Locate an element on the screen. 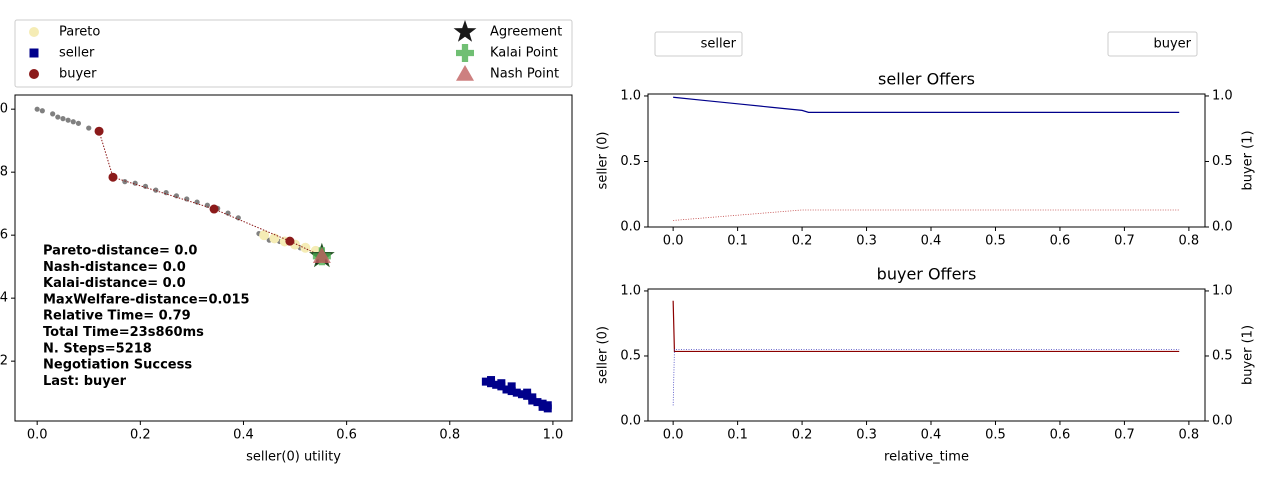 This screenshot has width=1280, height=480. x-axis-label: relative_time is located at coordinates (926, 457).